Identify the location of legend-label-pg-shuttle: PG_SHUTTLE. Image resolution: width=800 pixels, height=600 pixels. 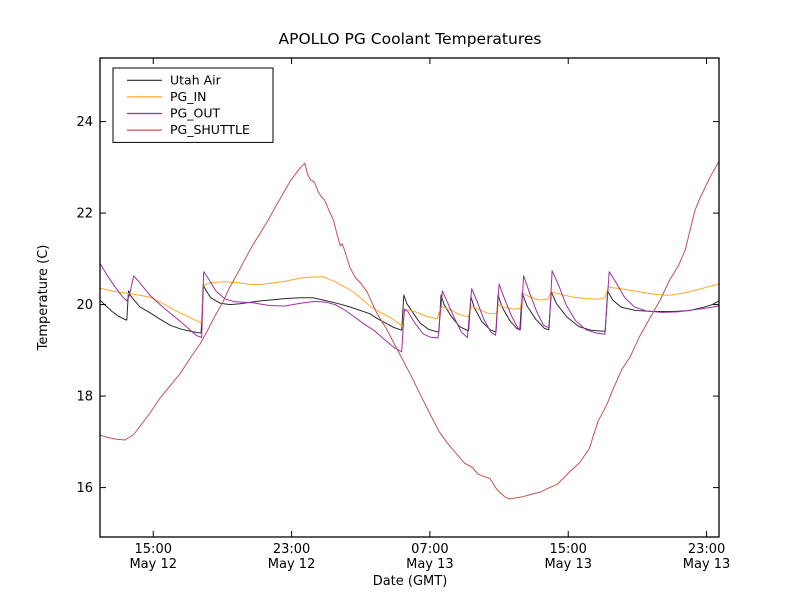
(210, 129).